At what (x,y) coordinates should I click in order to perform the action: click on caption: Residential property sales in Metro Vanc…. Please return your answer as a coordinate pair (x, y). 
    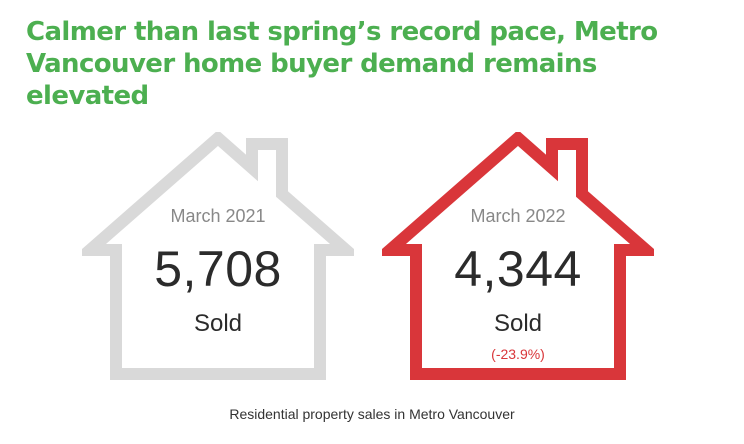
    Looking at the image, I should click on (372, 414).